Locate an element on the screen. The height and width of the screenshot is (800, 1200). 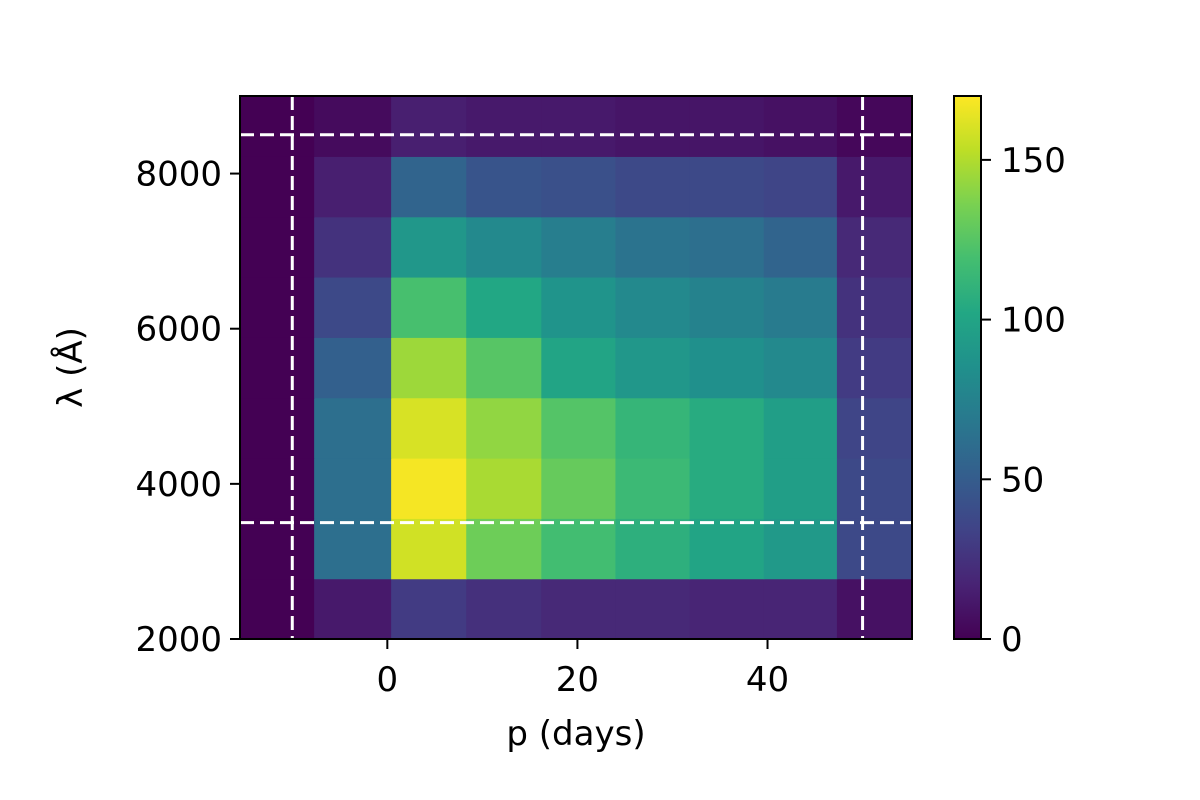
colorbar is located at coordinates (967, 367).